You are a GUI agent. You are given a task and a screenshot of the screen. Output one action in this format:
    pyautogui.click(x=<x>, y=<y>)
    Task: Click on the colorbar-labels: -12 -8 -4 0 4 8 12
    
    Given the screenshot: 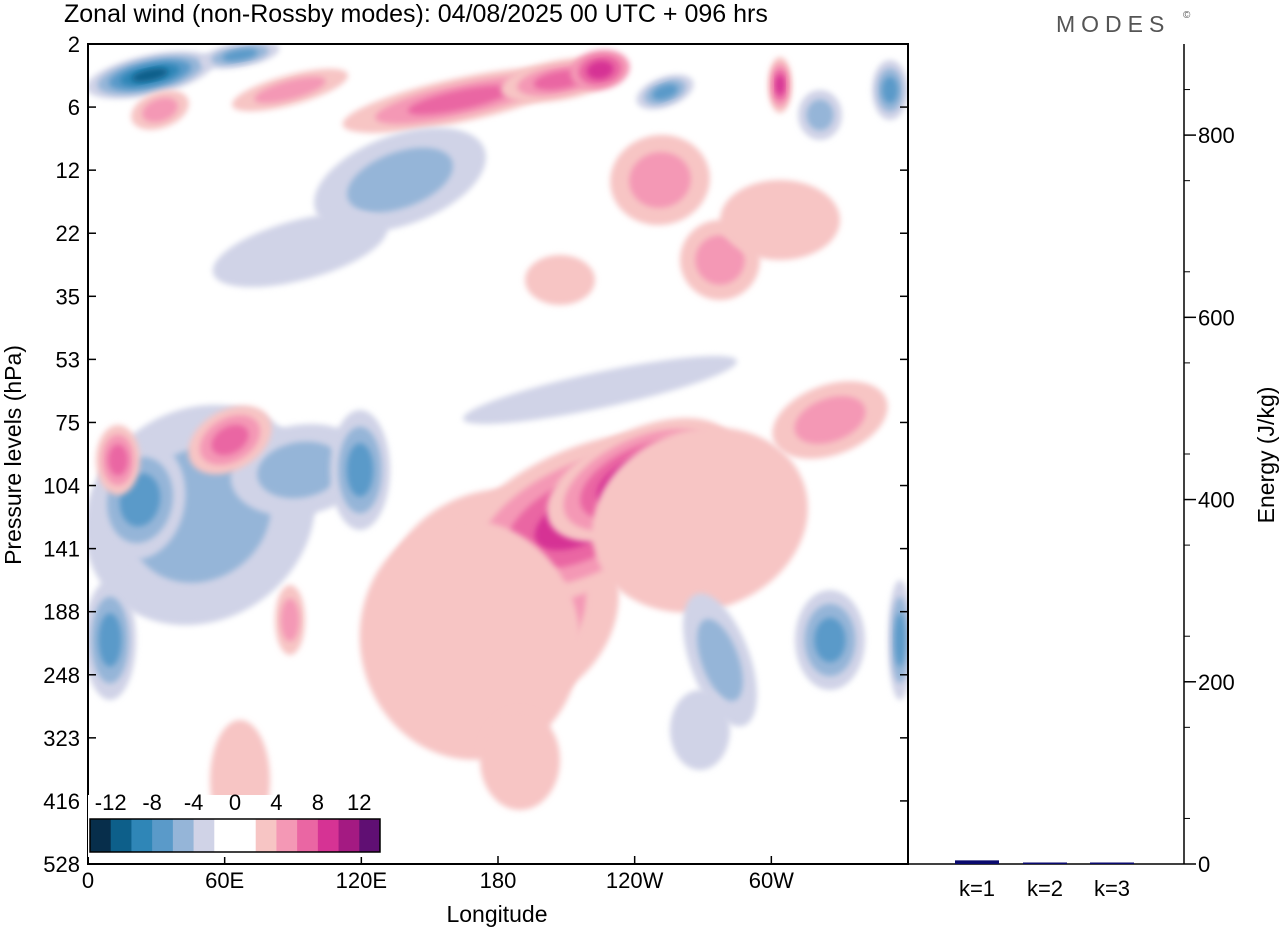 What is the action you would take?
    pyautogui.click(x=233, y=802)
    